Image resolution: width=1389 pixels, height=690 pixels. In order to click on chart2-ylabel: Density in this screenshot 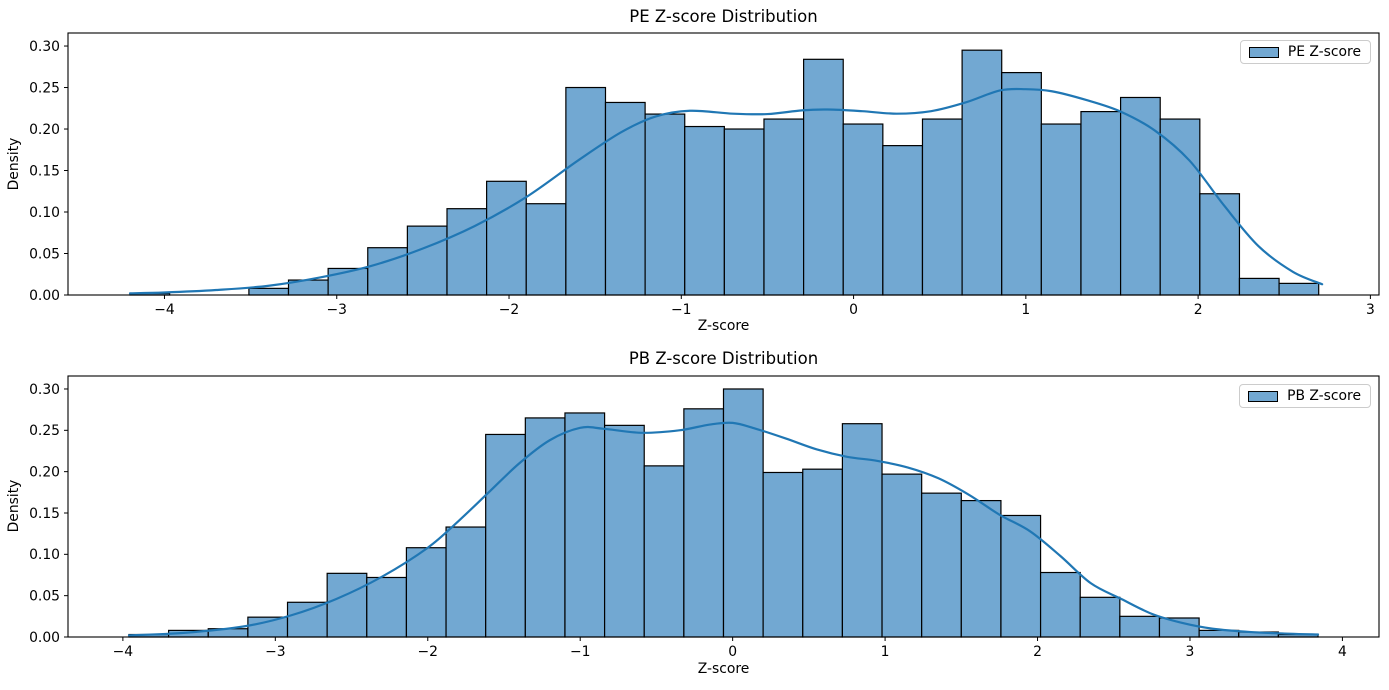, I will do `click(14, 506)`.